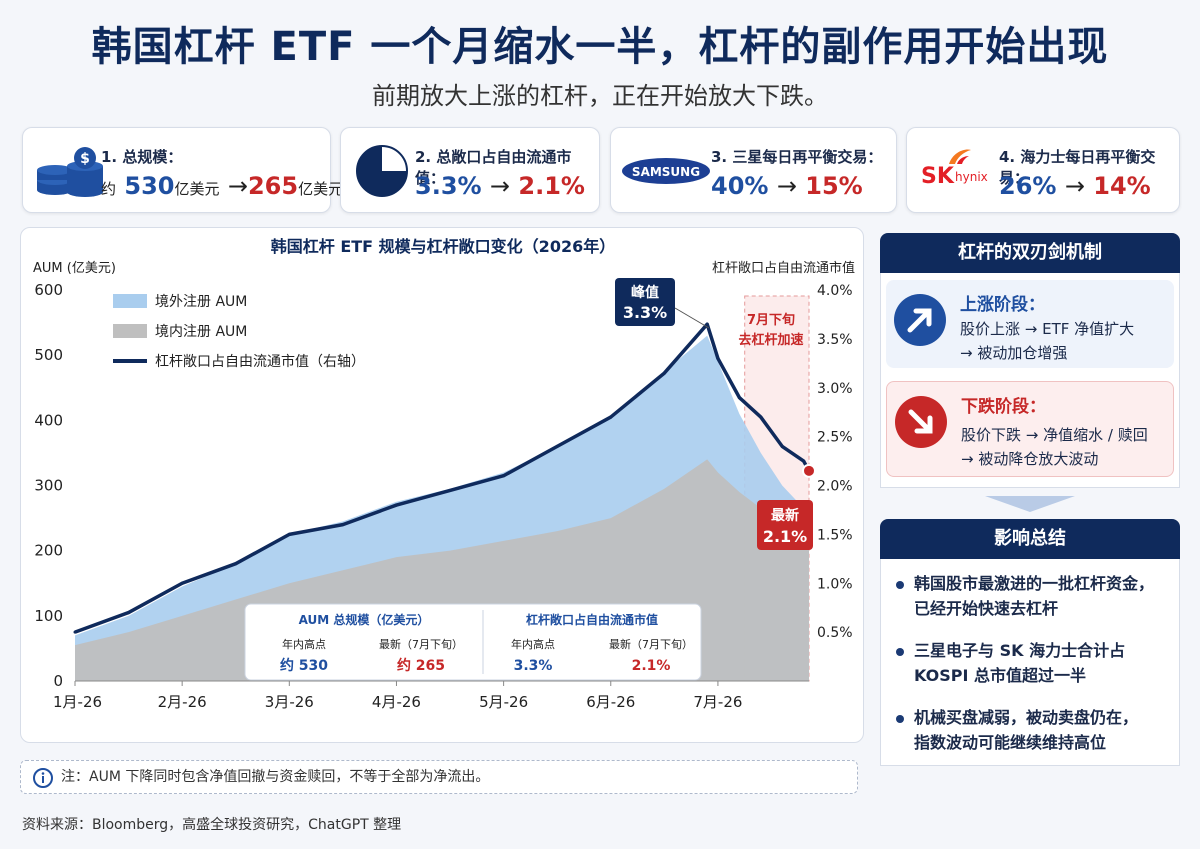  Describe the element at coordinates (382, 171) in the screenshot. I see `pie-chart-icon` at that location.